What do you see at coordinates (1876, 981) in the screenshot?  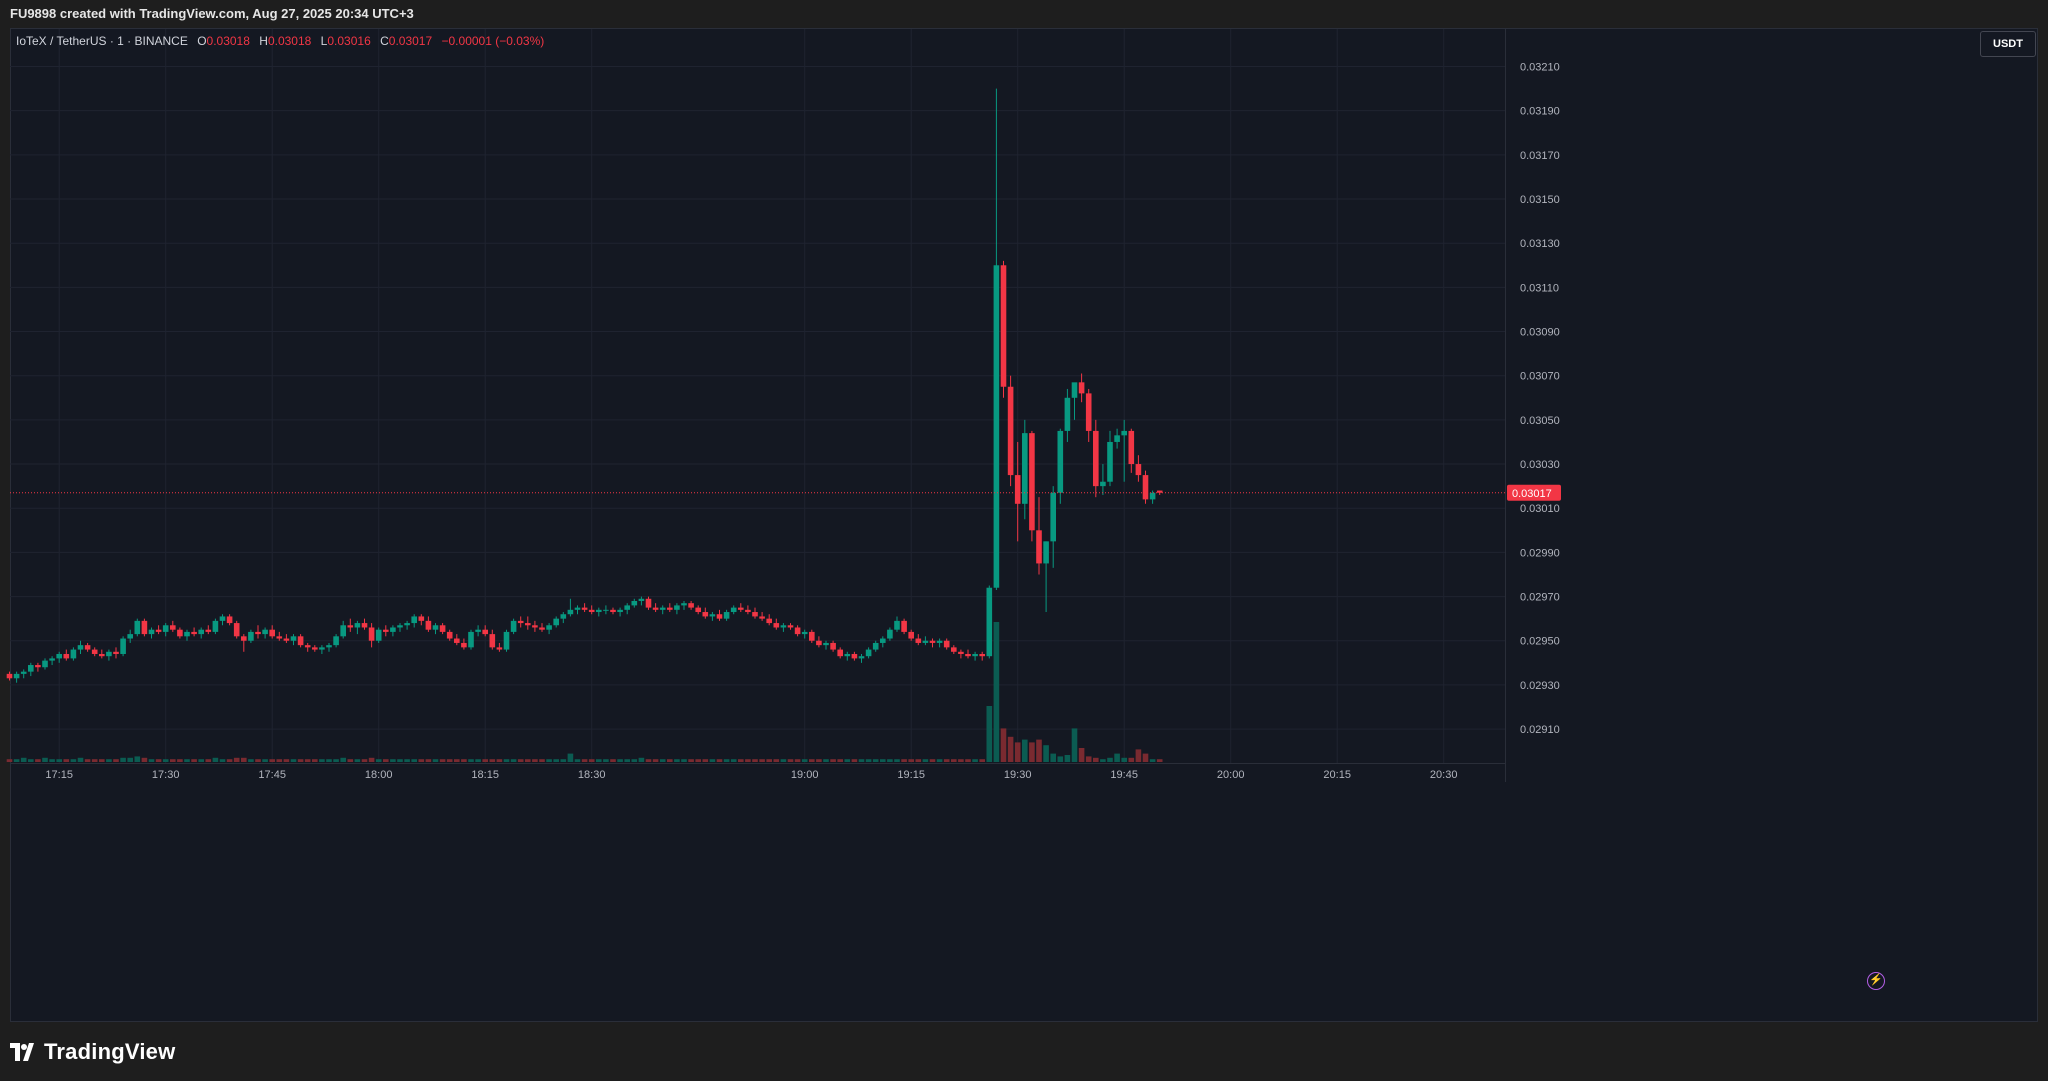 I see `bolt-icon: ⚡` at bounding box center [1876, 981].